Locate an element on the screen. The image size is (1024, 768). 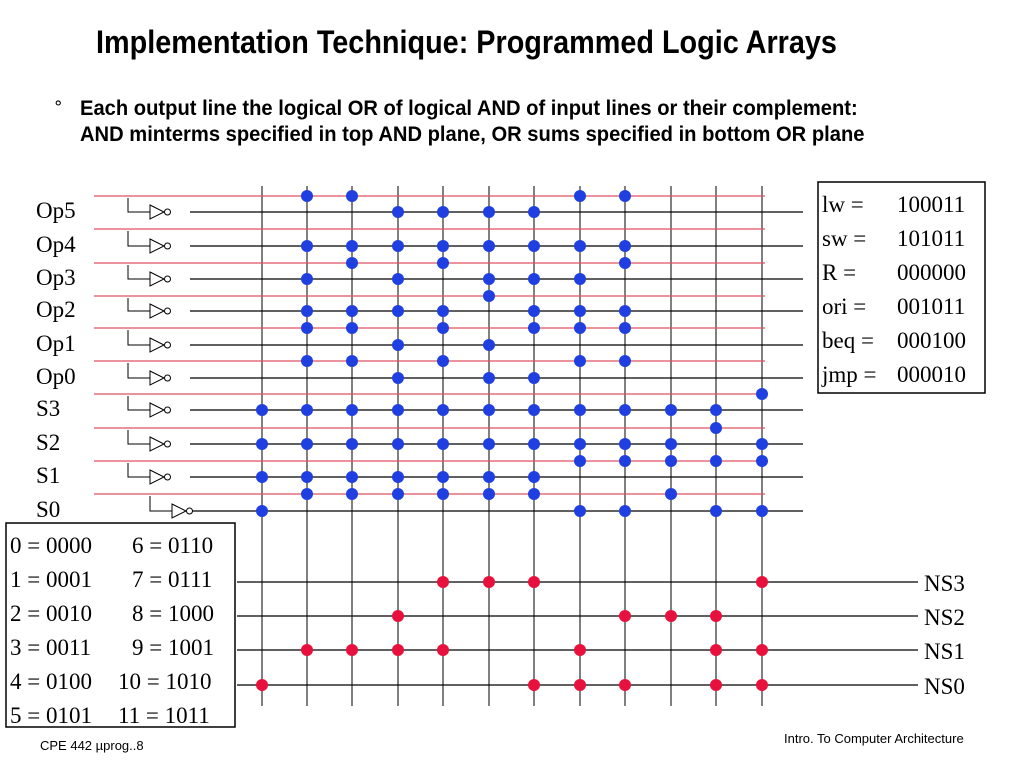
inverter-triangle-op2 is located at coordinates (157, 311).